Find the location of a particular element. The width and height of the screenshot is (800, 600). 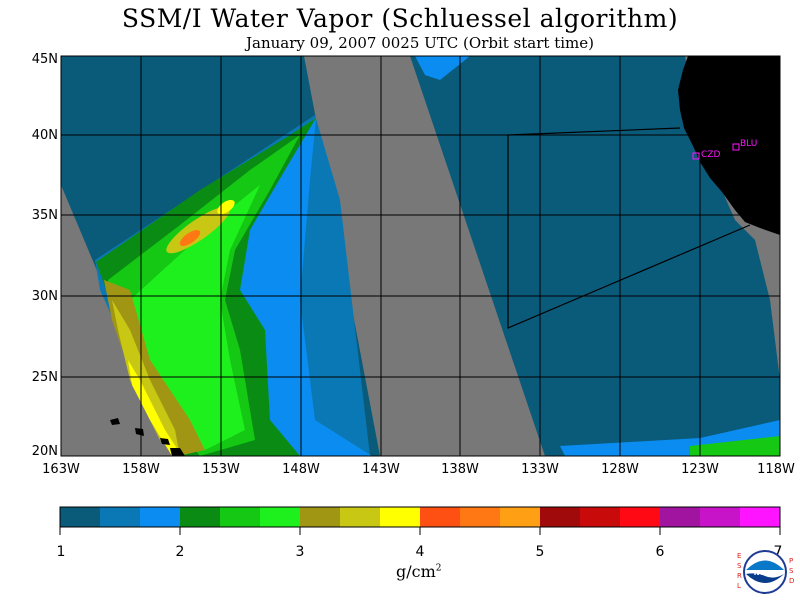

lon-label-118w: 118W is located at coordinates (776, 469).